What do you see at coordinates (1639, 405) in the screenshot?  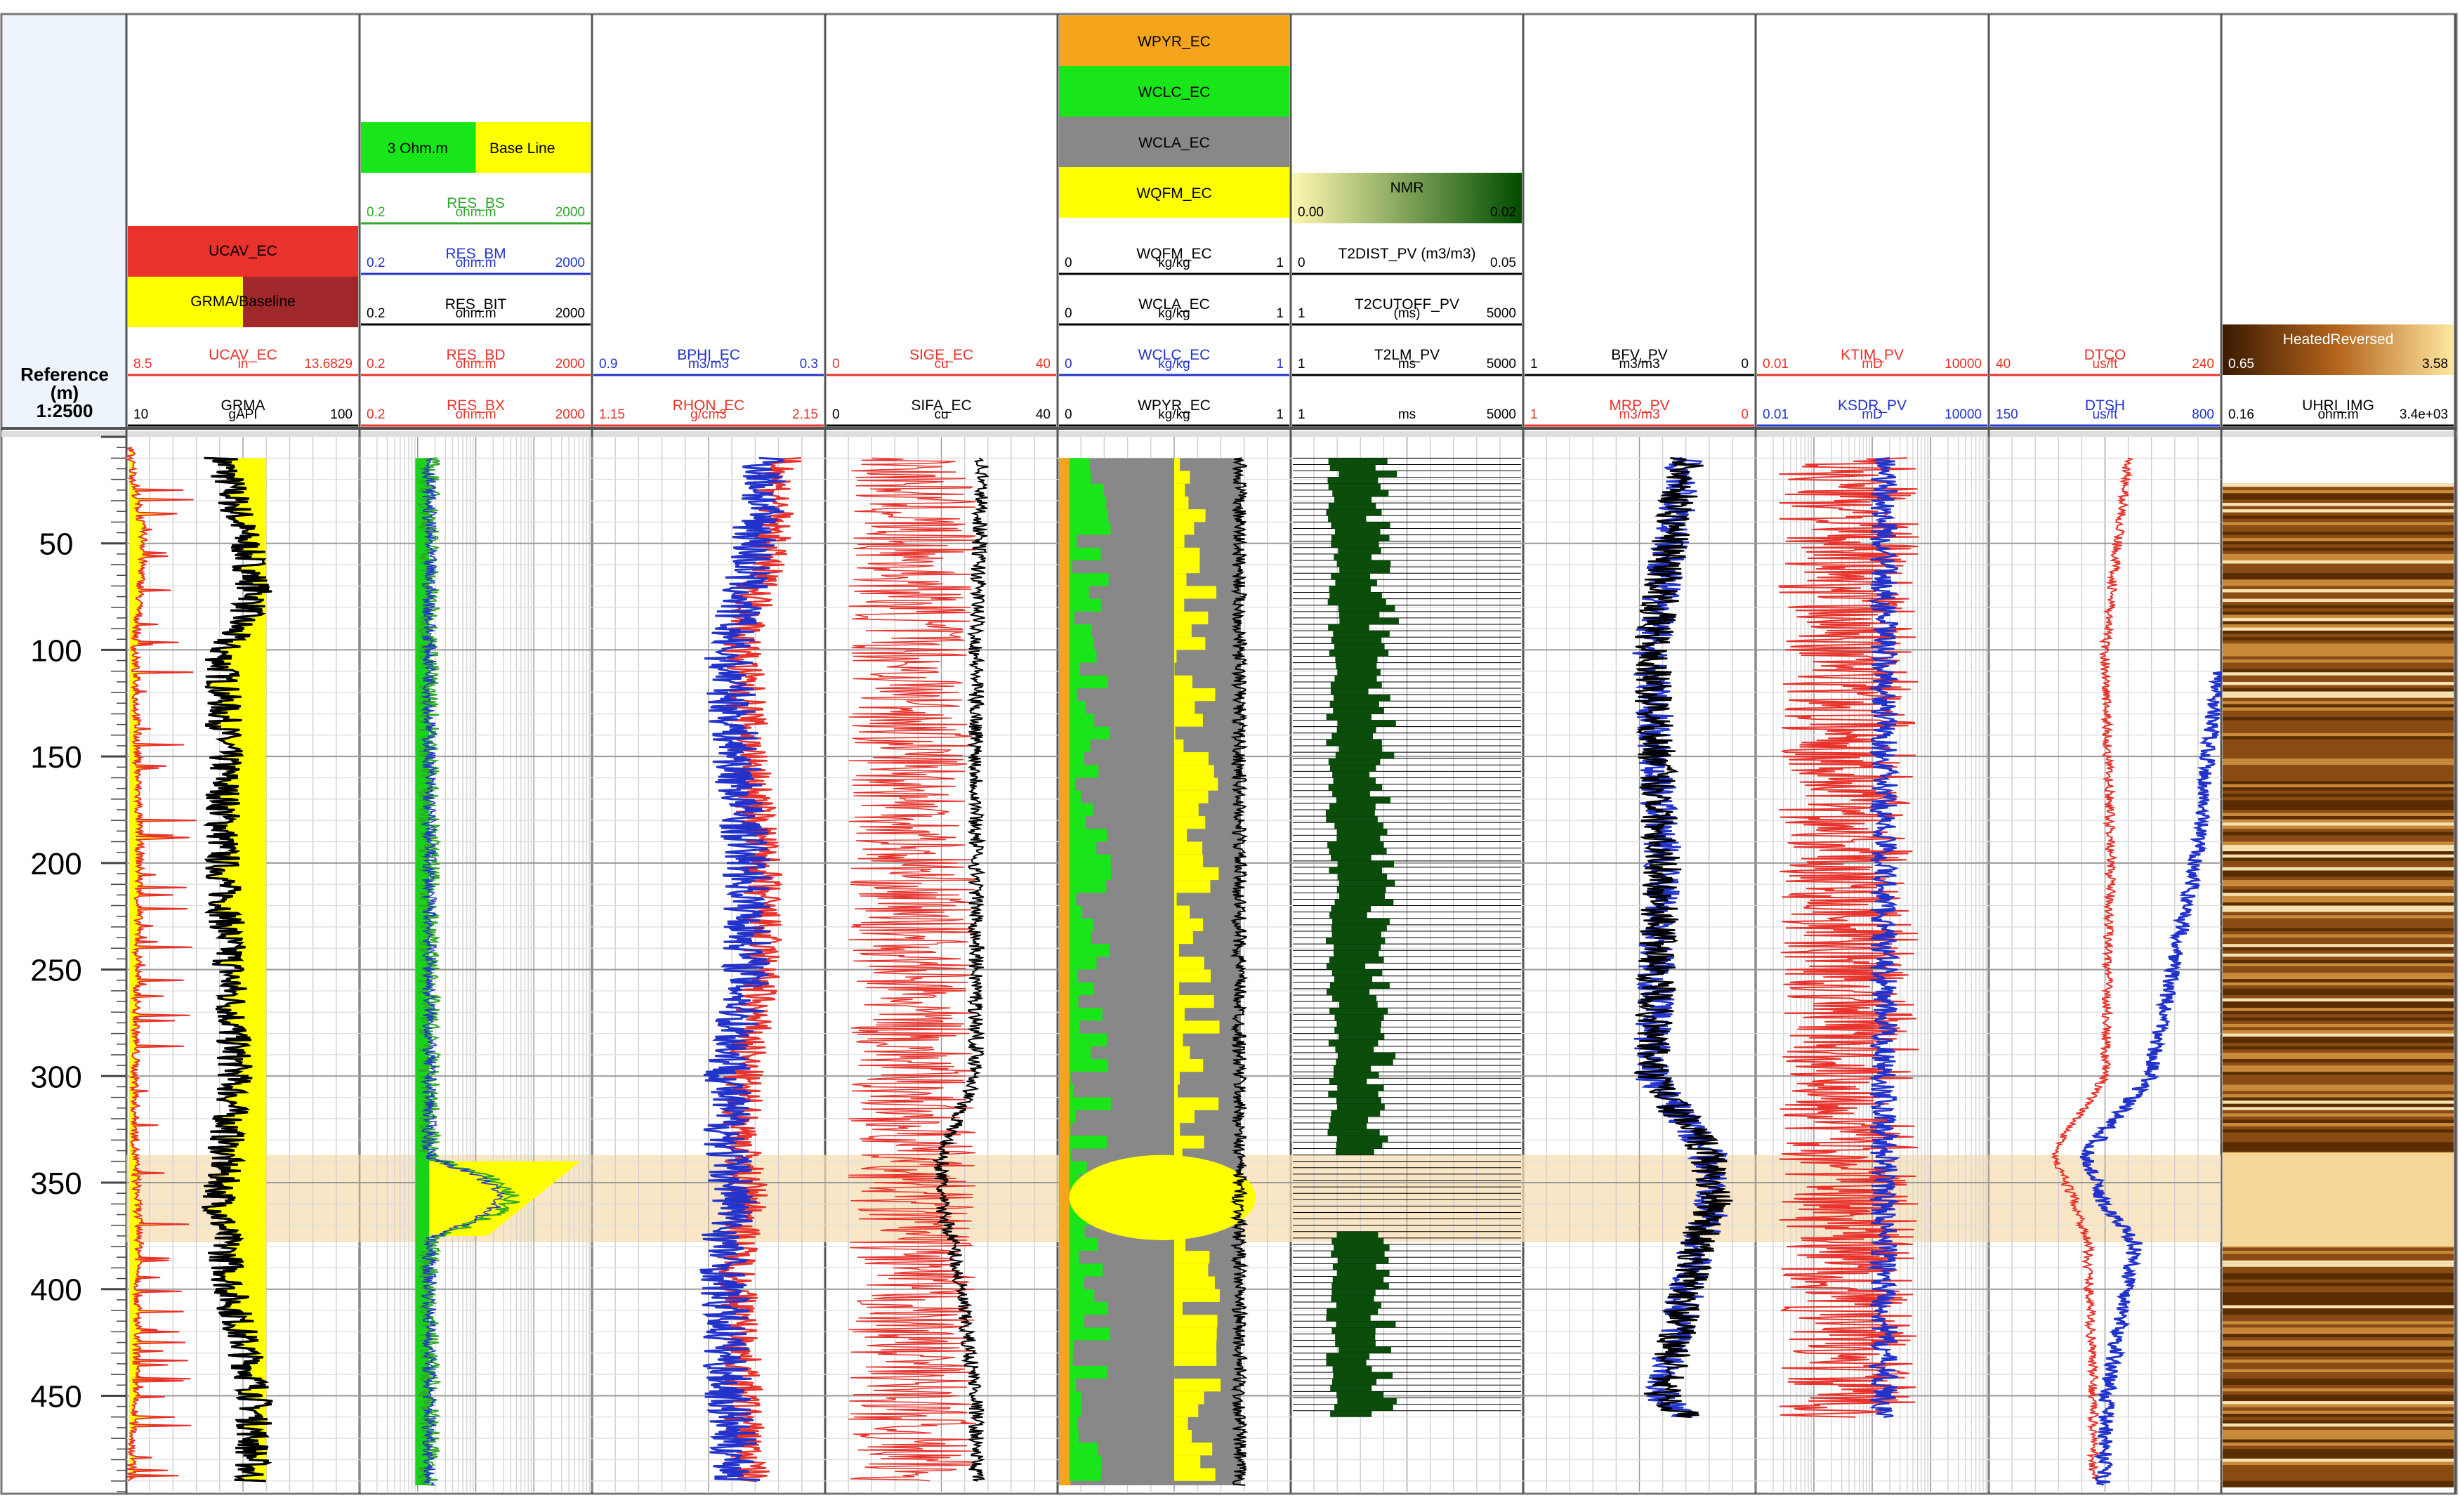 I see `curve-name: MRP_PV` at bounding box center [1639, 405].